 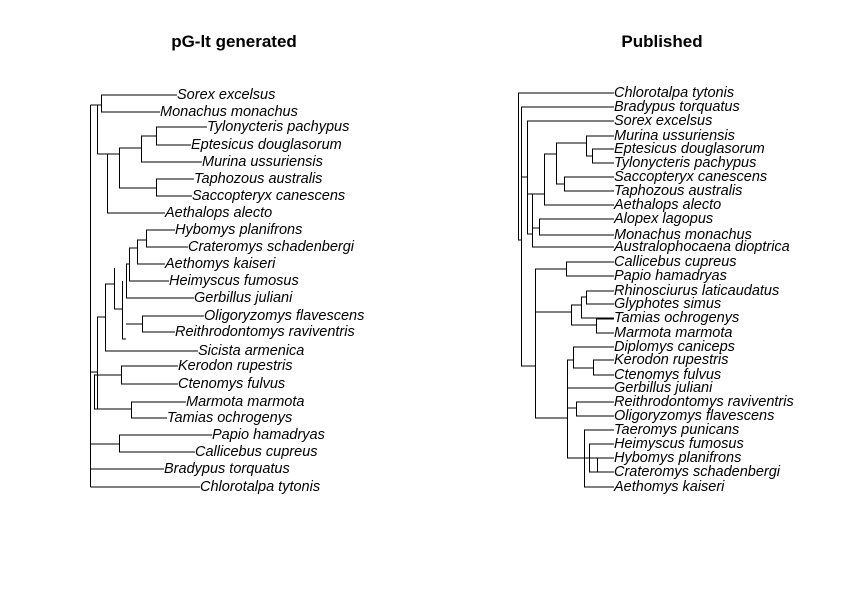 I want to click on left-leaf-label: Hybomys planifrons, so click(x=238, y=230).